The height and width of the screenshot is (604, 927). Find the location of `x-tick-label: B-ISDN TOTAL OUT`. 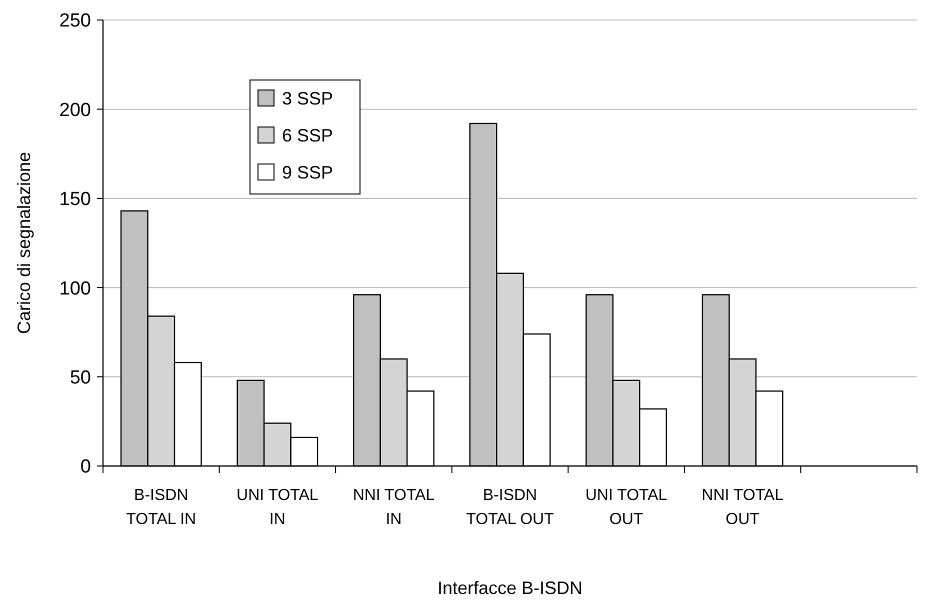

x-tick-label: B-ISDN TOTAL OUT is located at coordinates (510, 507).